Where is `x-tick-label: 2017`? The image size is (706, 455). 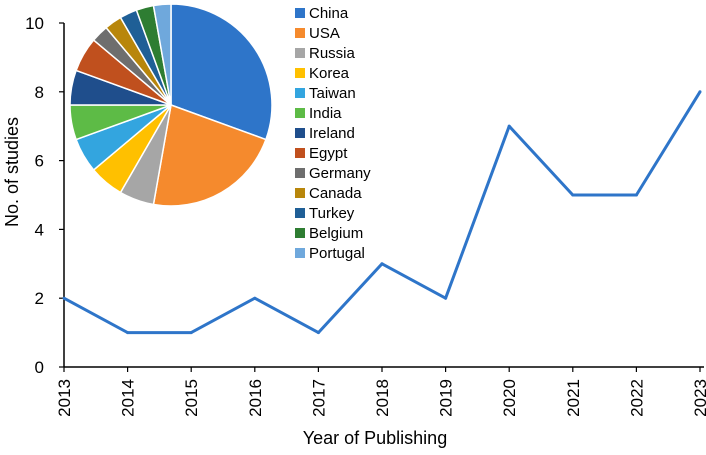 x-tick-label: 2017 is located at coordinates (318, 398).